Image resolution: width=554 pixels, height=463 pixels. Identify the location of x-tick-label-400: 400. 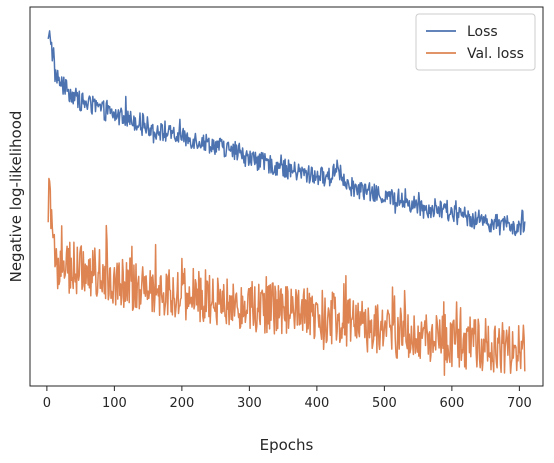
(316, 403).